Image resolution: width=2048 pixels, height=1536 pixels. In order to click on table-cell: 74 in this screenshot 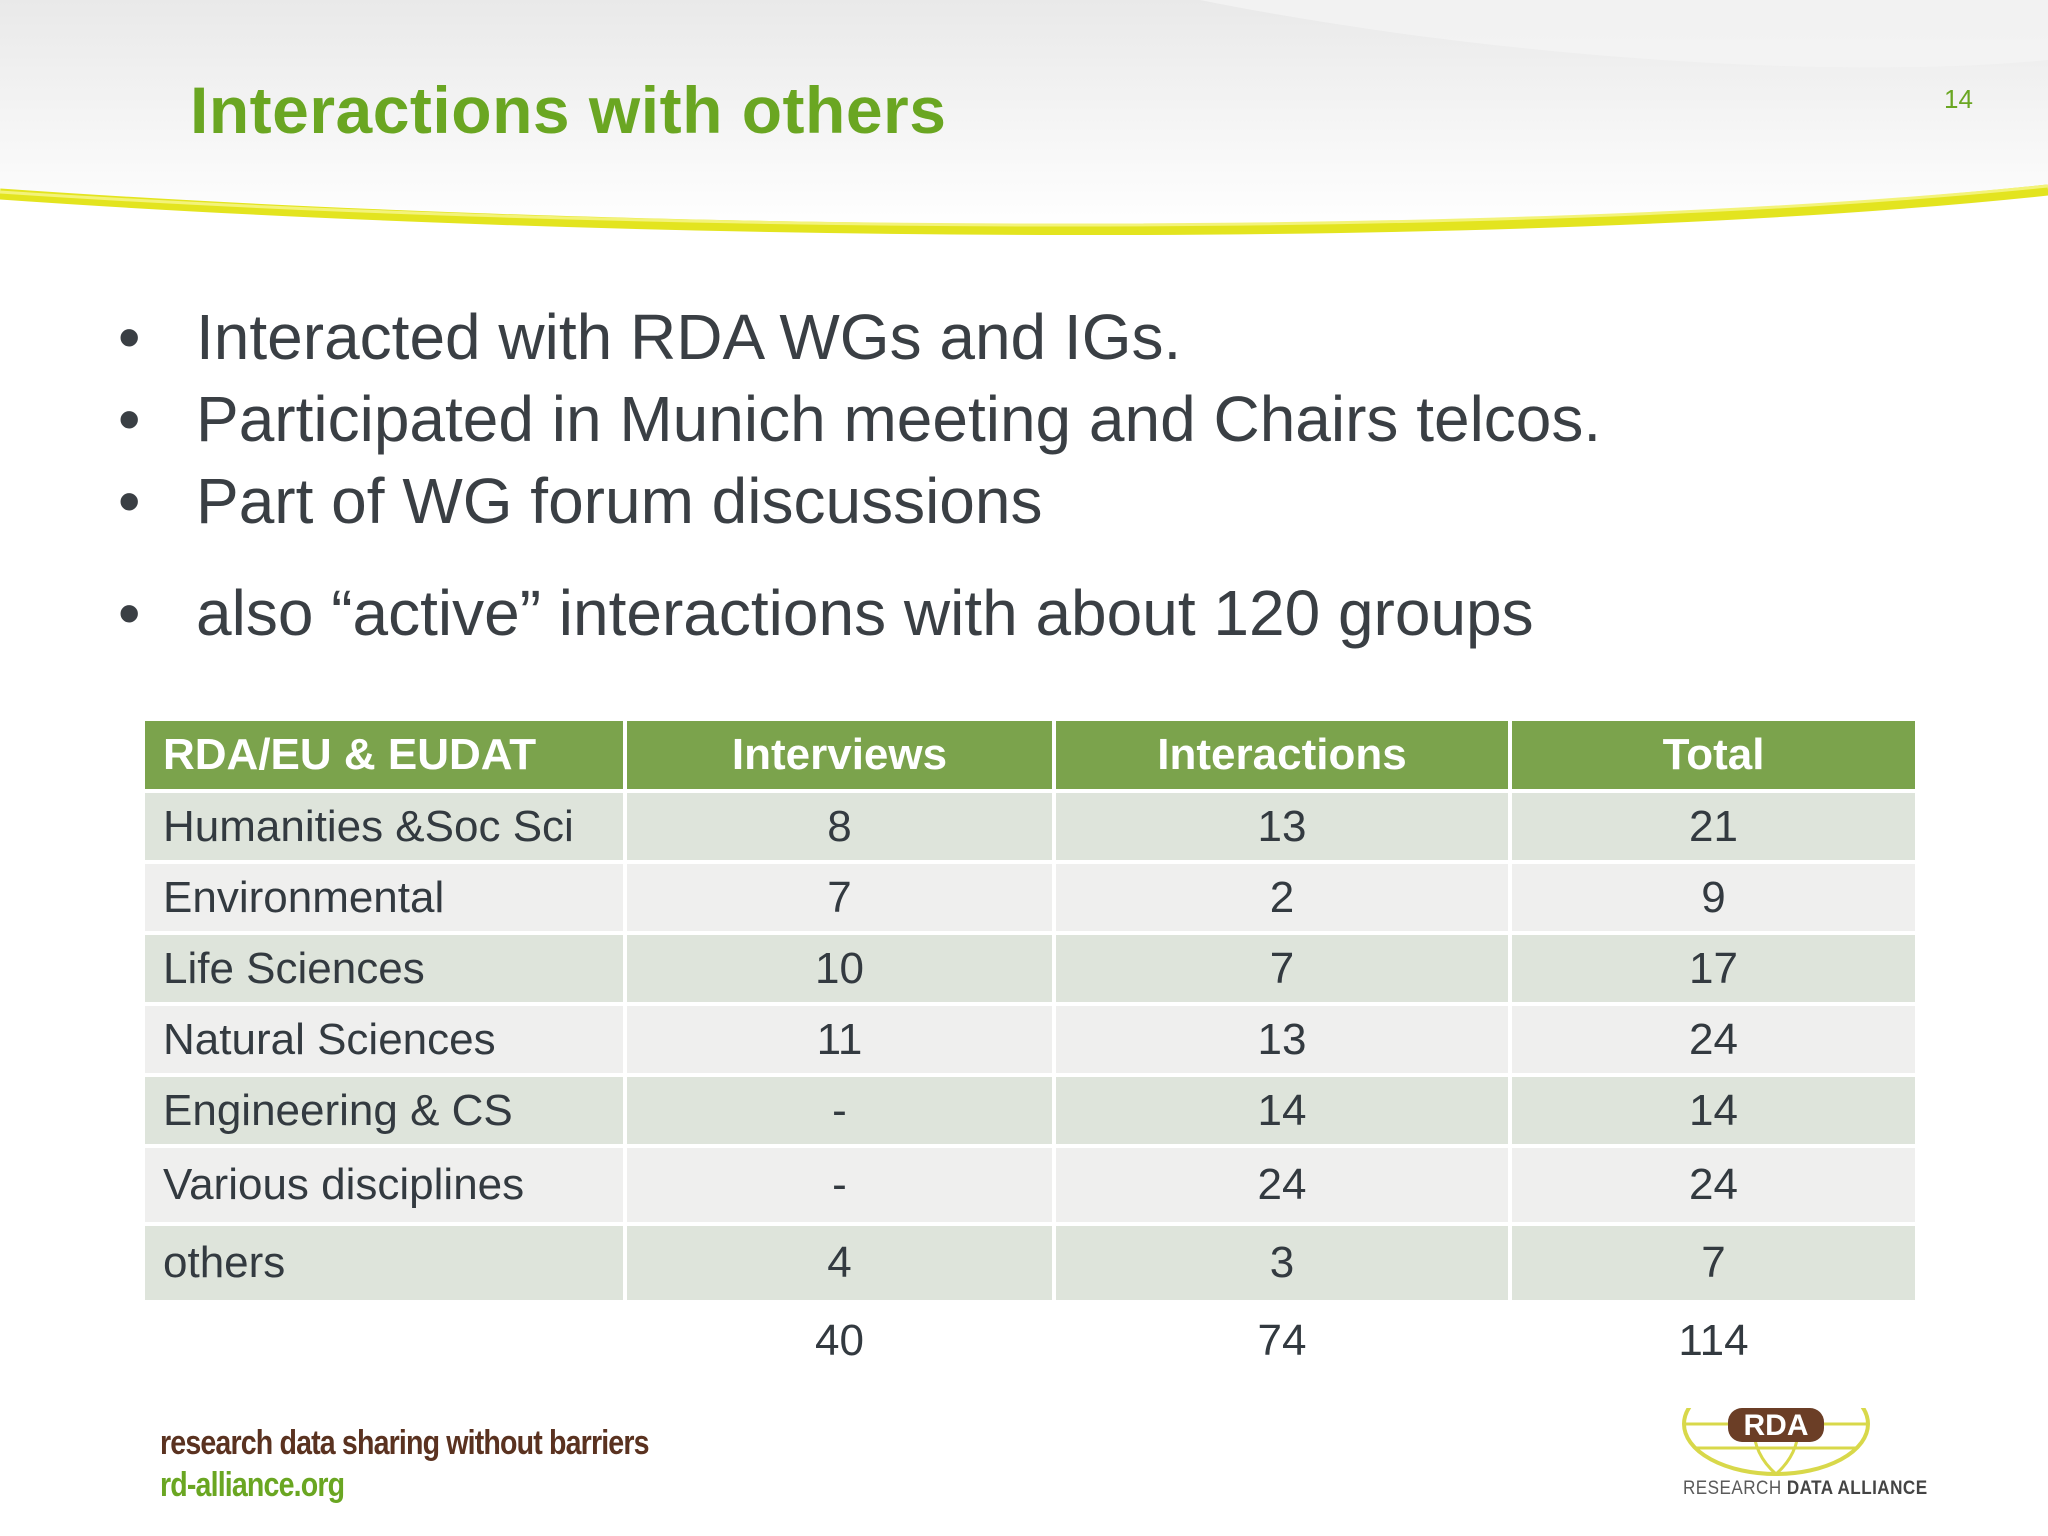, I will do `click(1282, 1341)`.